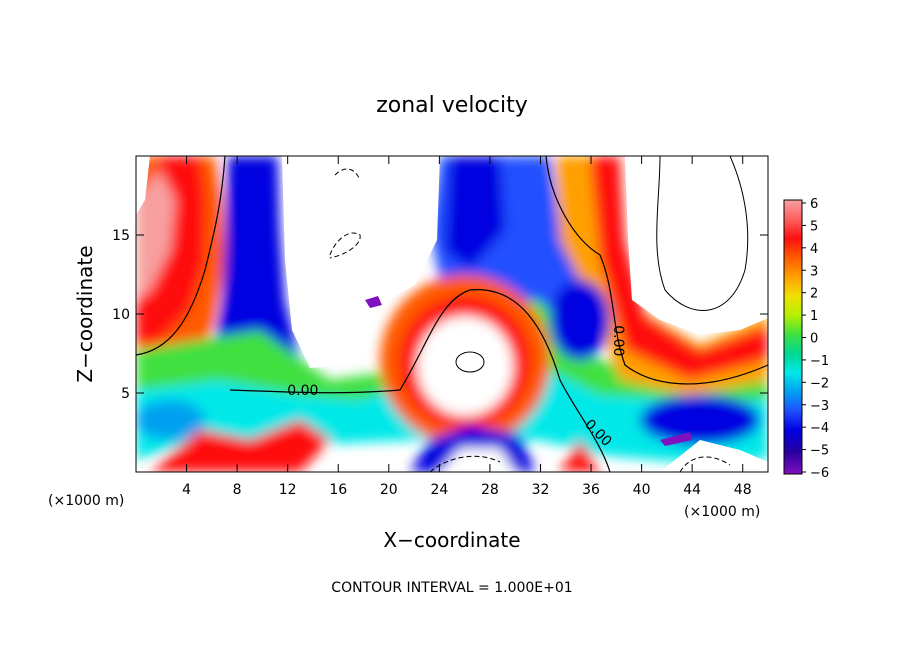 The height and width of the screenshot is (654, 904). Describe the element at coordinates (451, 588) in the screenshot. I see `contour-interval-note: CONTOUR INTERVAL = 1.000E+01` at that location.